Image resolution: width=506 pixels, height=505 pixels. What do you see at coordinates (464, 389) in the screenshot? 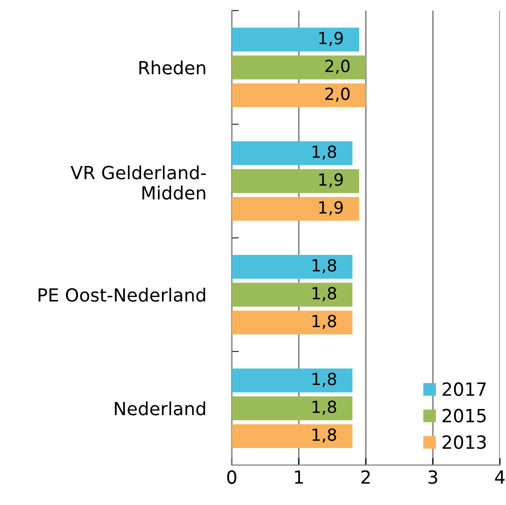
I see `legend-label: 2017` at bounding box center [464, 389].